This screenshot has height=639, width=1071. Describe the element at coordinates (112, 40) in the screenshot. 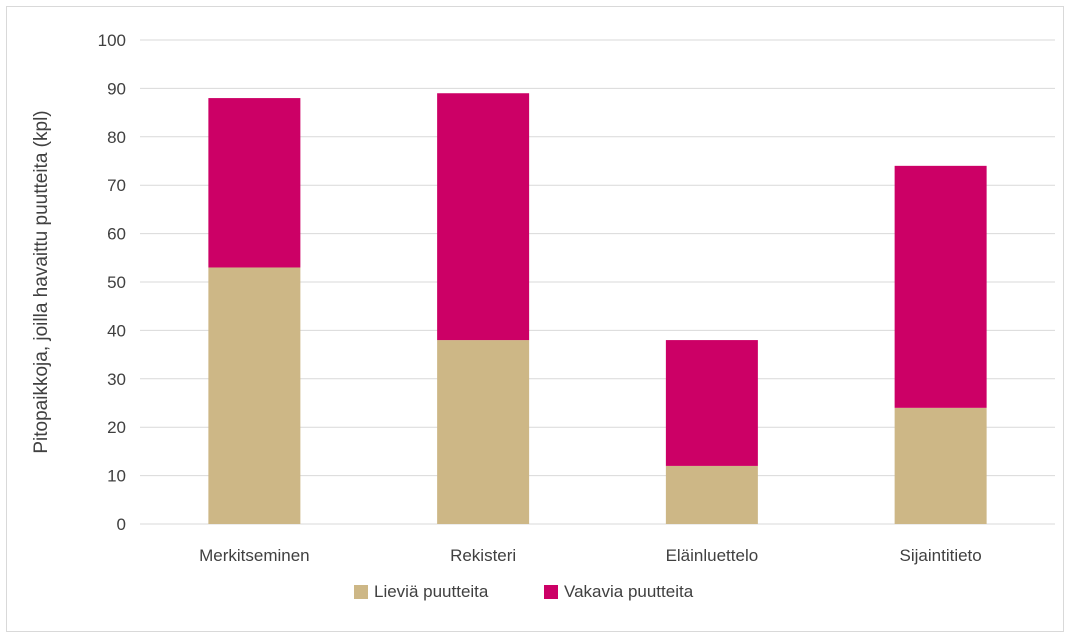

I see `y-tick-label: 100` at that location.